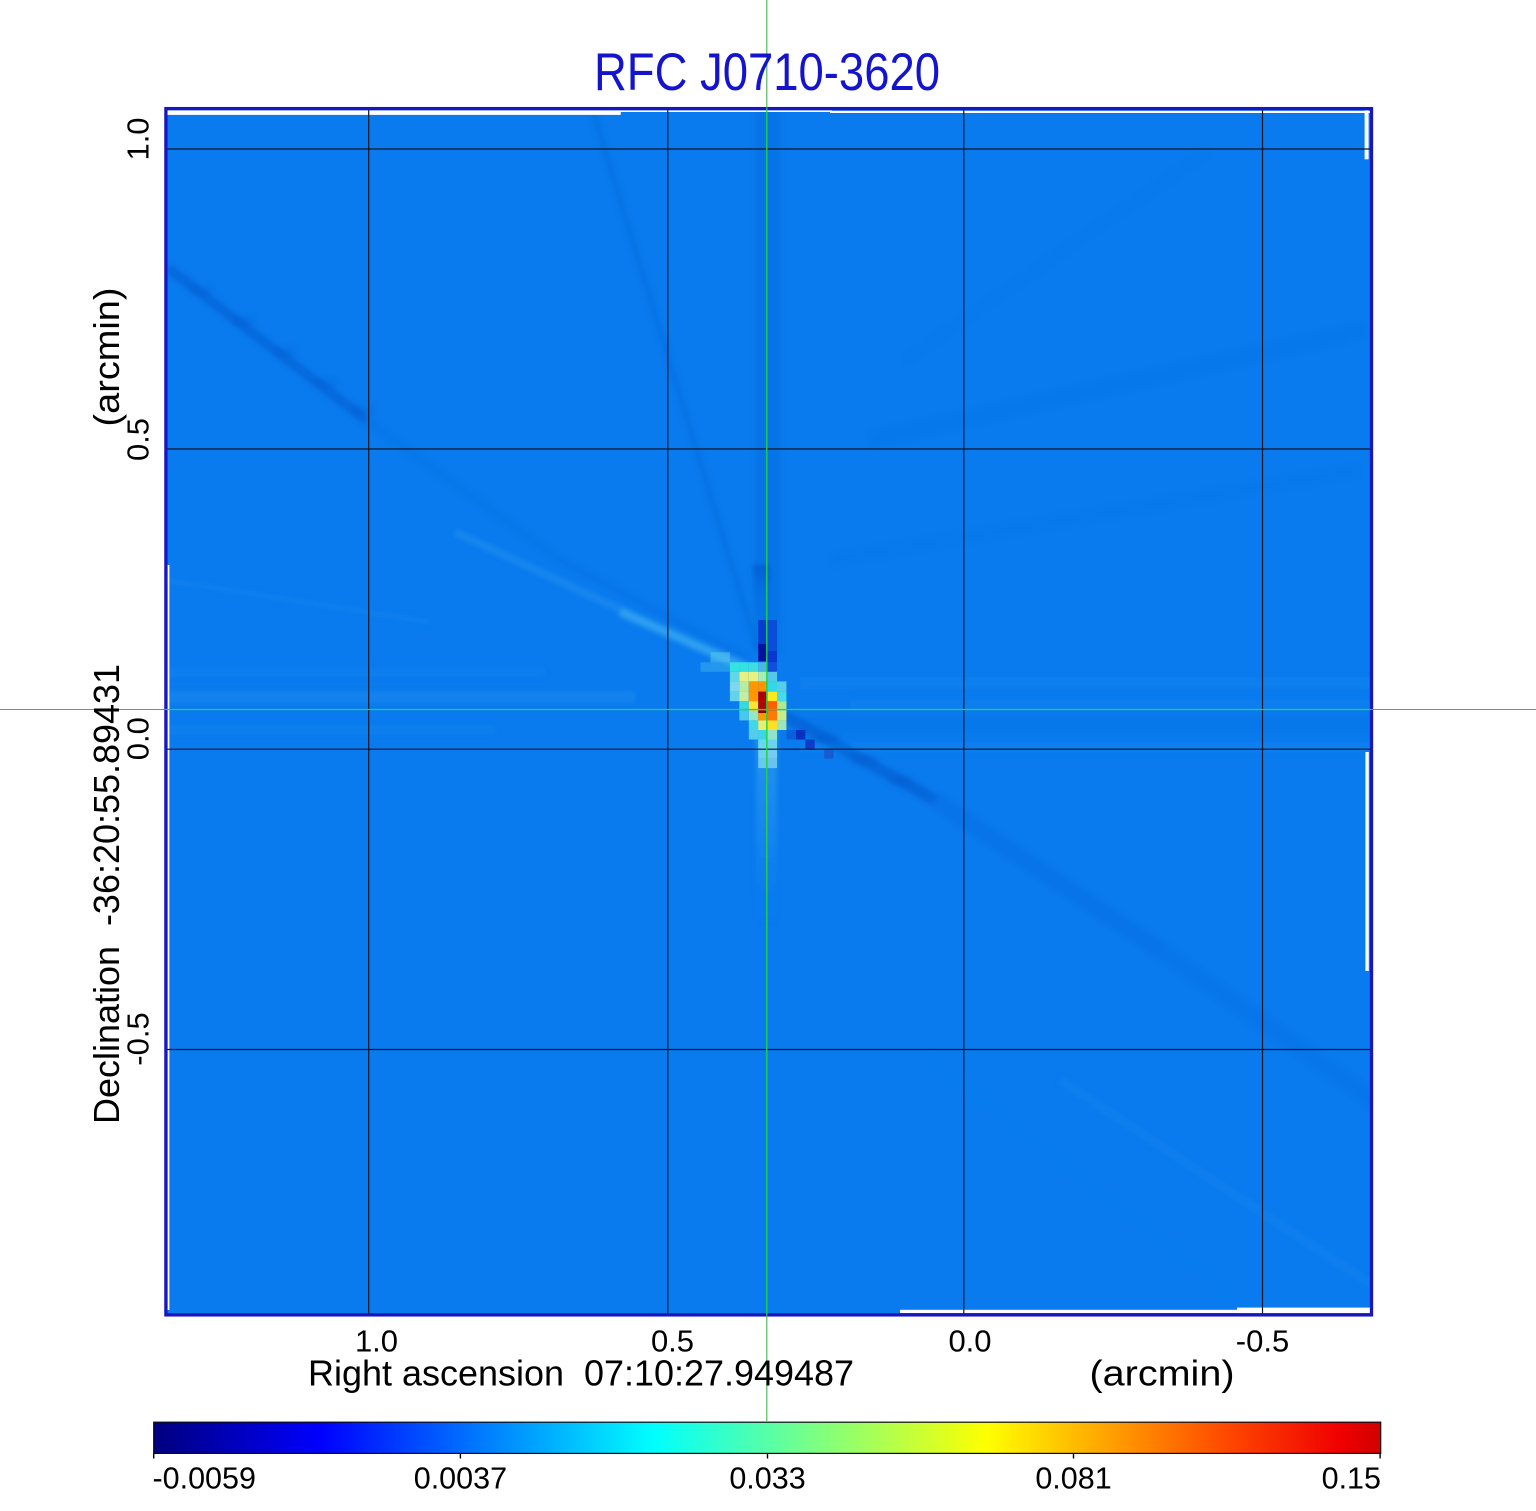 This screenshot has width=1536, height=1511. Describe the element at coordinates (1073, 1479) in the screenshot. I see `svg-text: 0.081` at that location.